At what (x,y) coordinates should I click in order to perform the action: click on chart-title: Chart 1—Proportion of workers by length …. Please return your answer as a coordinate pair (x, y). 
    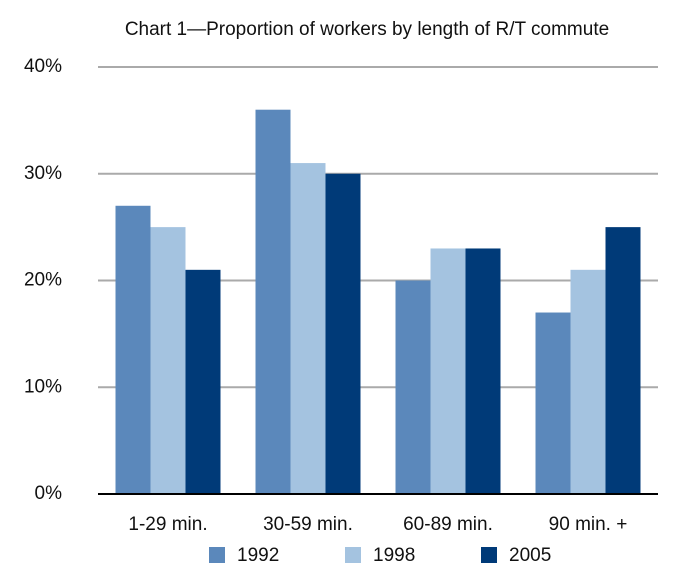
    Looking at the image, I should click on (367, 29).